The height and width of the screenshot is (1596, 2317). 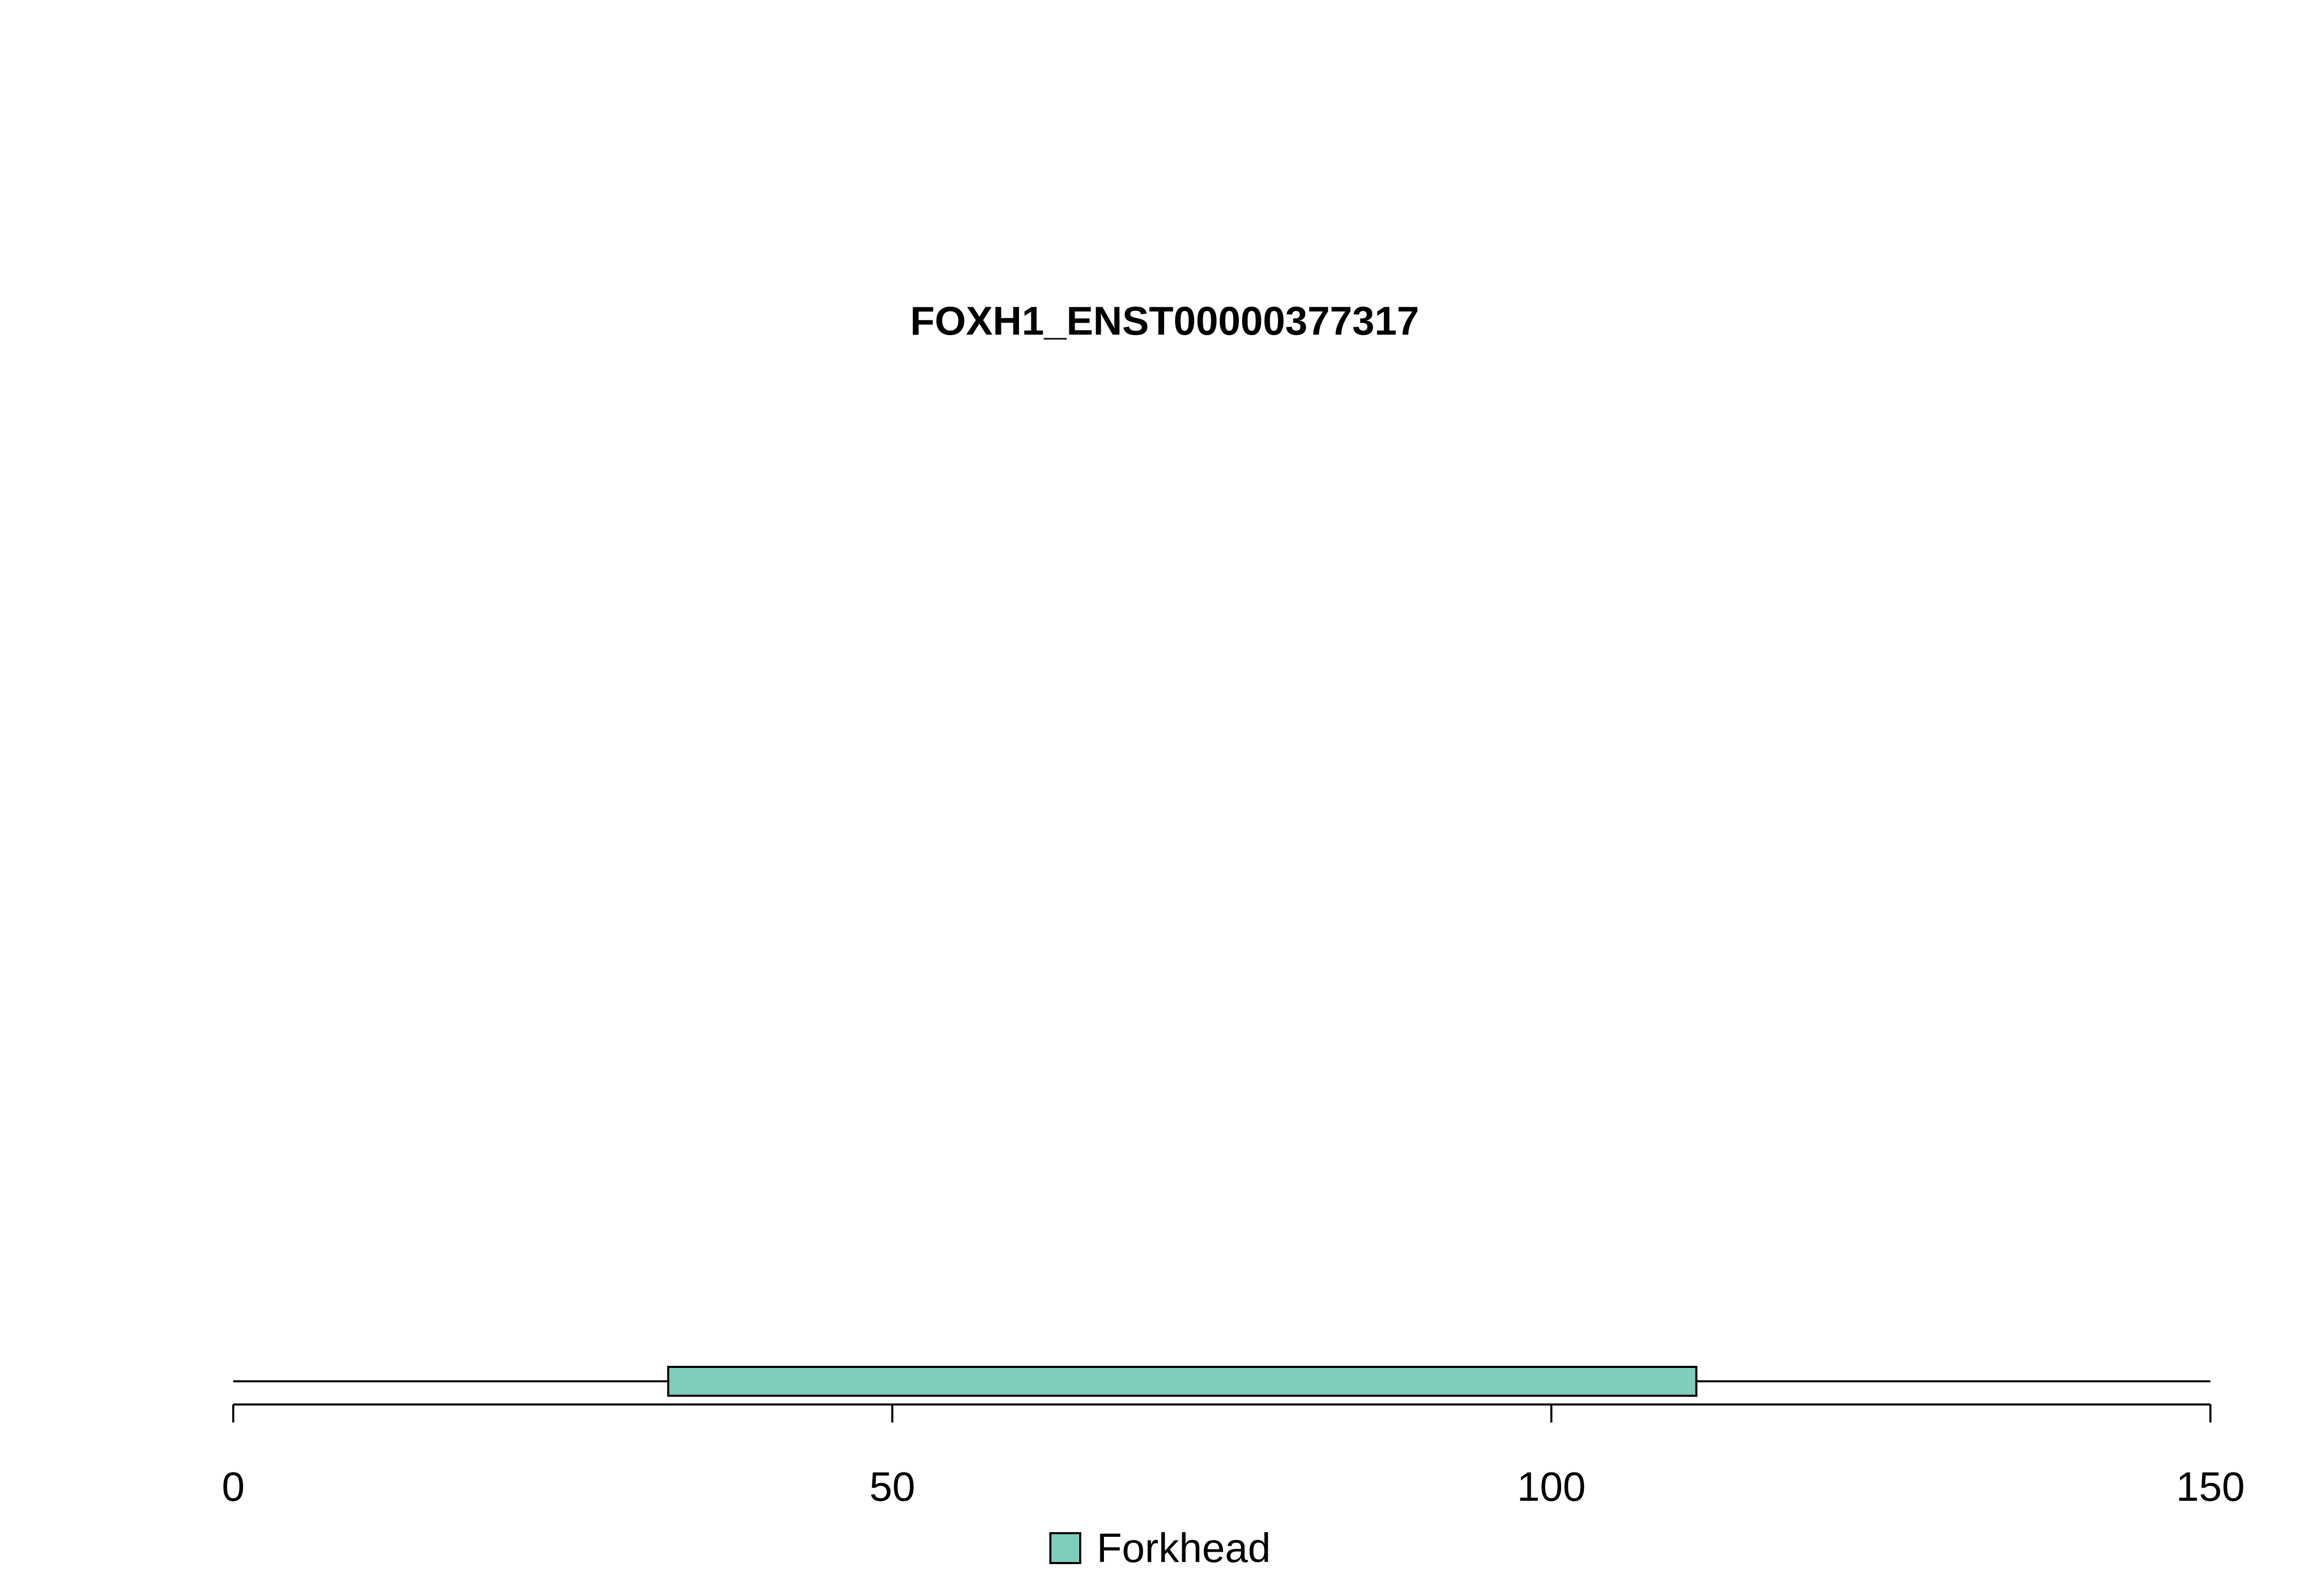 What do you see at coordinates (1184, 1548) in the screenshot?
I see `legend-label: Forkhead` at bounding box center [1184, 1548].